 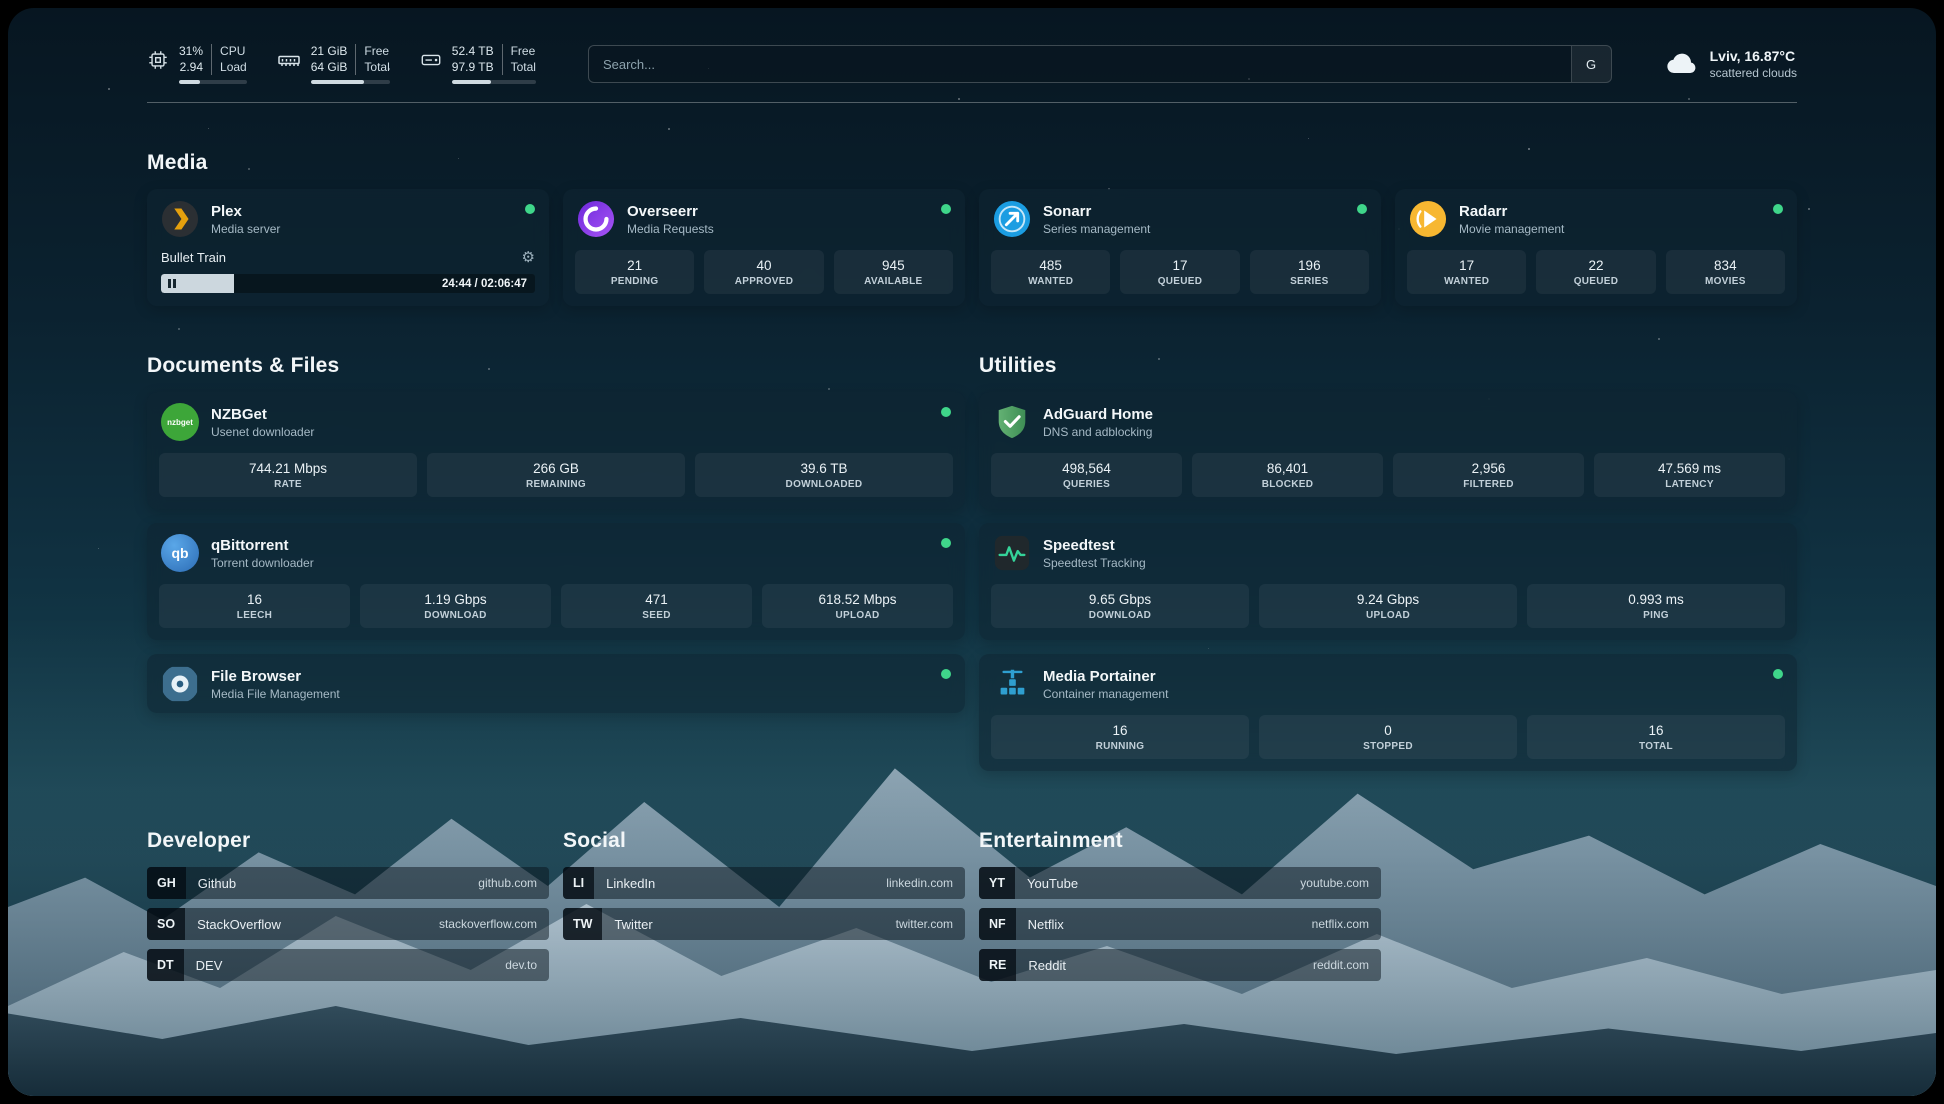 I want to click on cpu-percent: 31%, so click(x=191, y=51).